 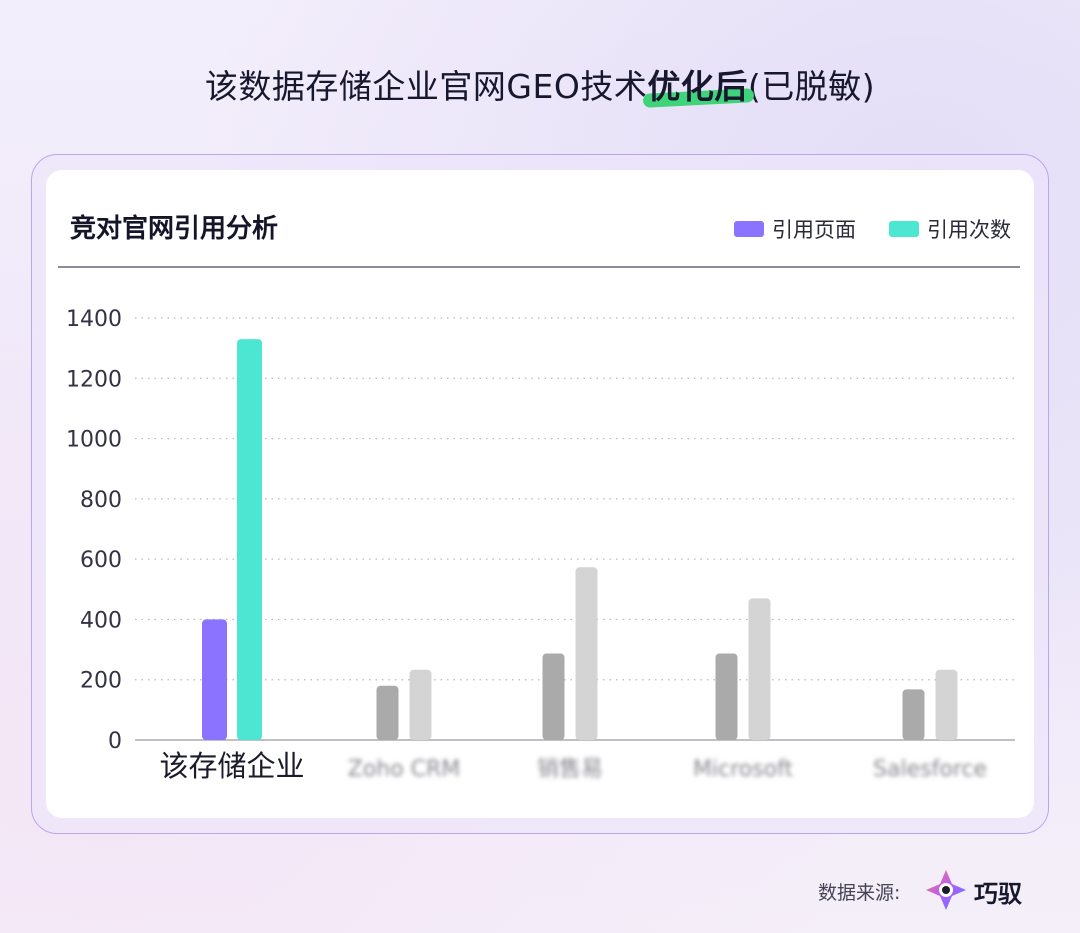 I want to click on y-tick-label: 400, so click(x=101, y=620).